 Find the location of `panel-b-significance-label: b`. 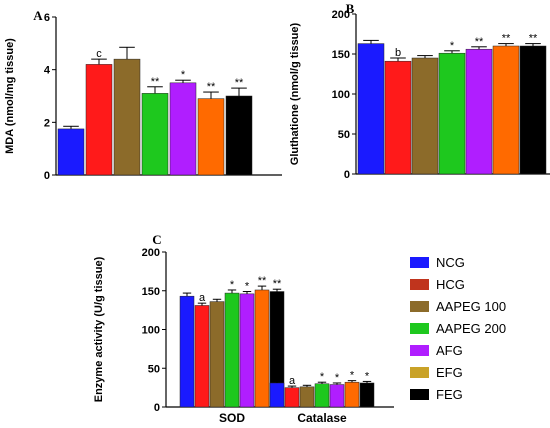

panel-b-significance-label: b is located at coordinates (398, 53).